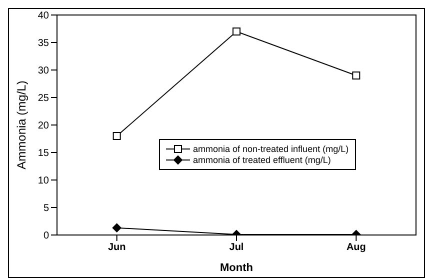  I want to click on y-axis-title: Ammonia (mg/L), so click(21, 125).